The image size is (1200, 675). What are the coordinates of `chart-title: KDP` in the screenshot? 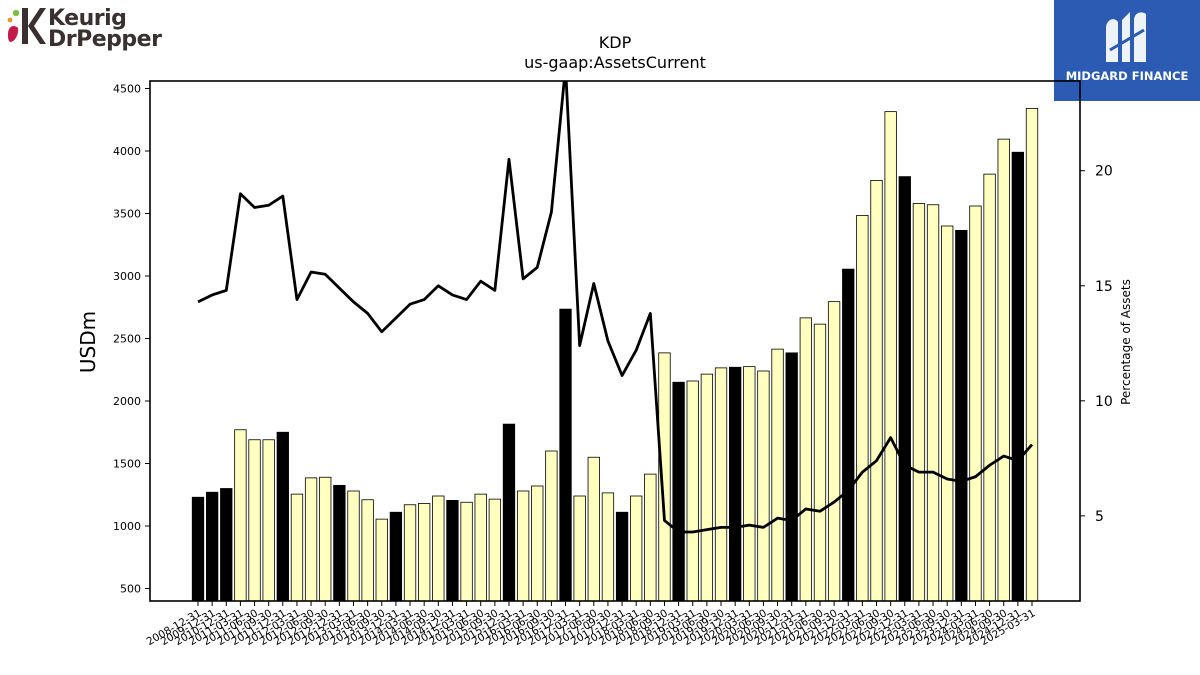 It's located at (615, 42).